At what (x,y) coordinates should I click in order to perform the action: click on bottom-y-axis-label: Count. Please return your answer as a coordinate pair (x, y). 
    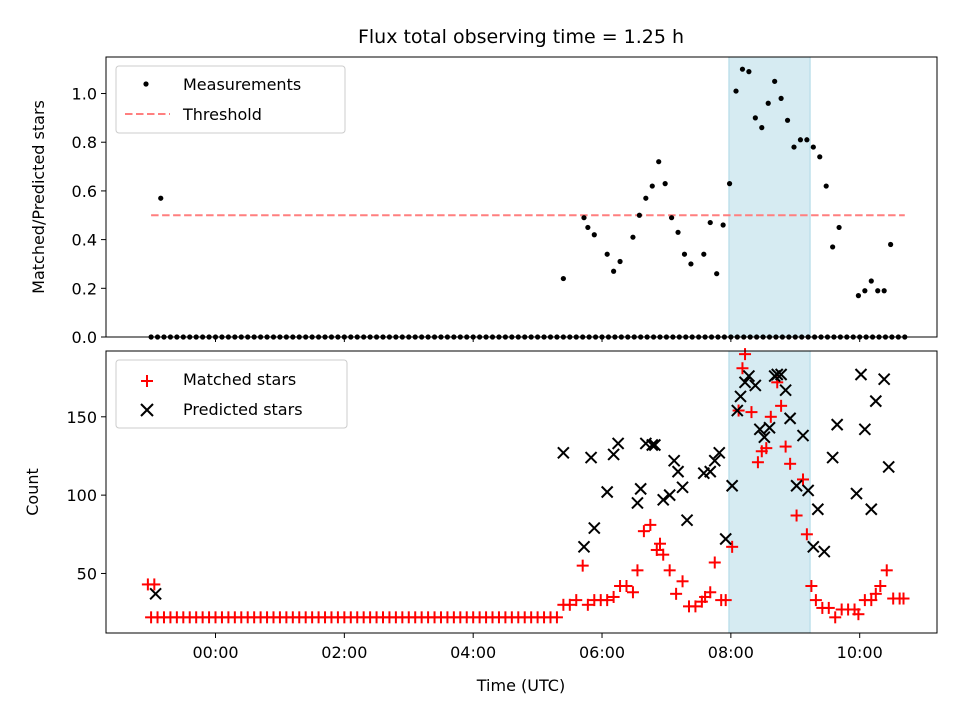
    Looking at the image, I should click on (32, 492).